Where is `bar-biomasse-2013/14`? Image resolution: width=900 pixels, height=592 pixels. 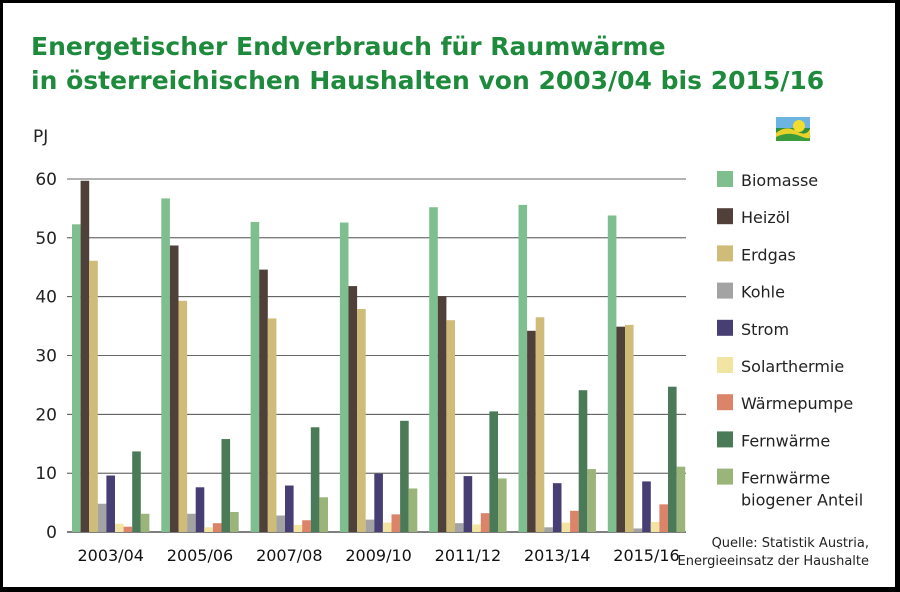 bar-biomasse-2013/14 is located at coordinates (523, 368).